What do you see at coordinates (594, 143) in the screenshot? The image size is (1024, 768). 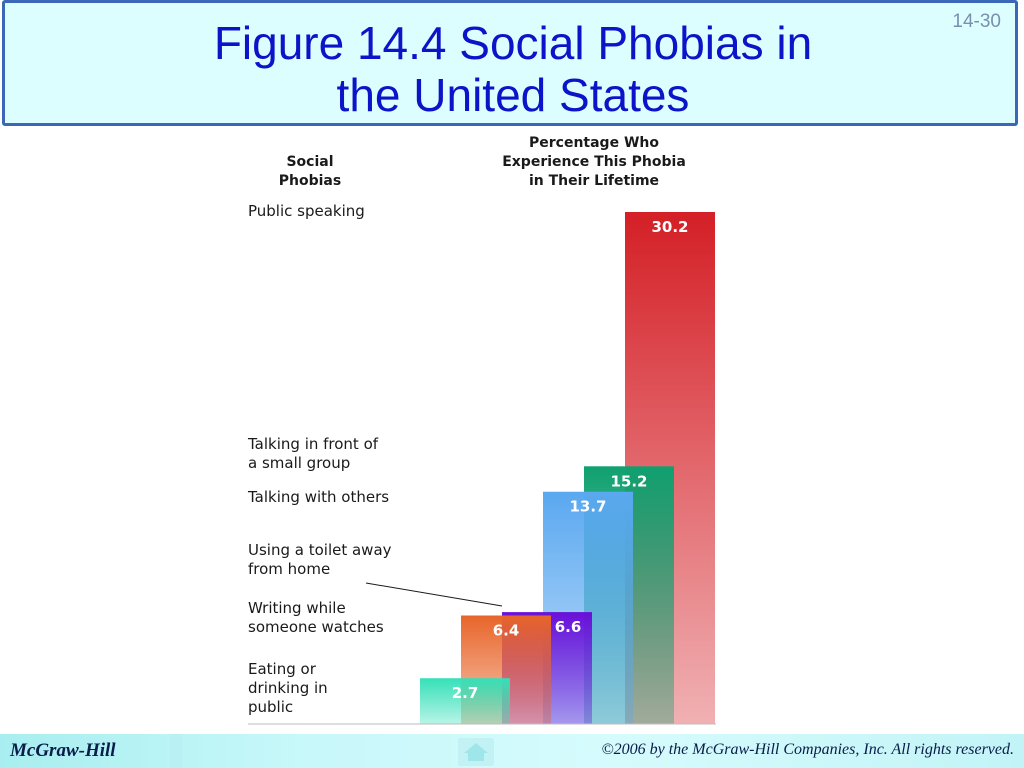 I see `right-header-line: Percentage Who` at bounding box center [594, 143].